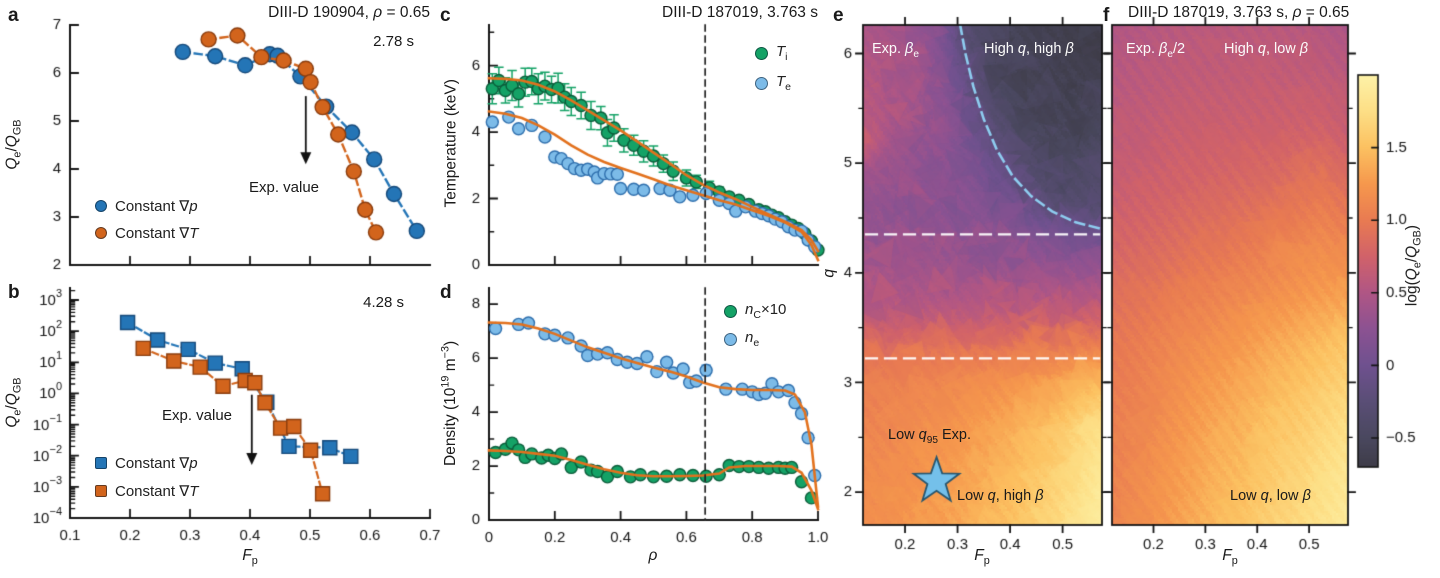 The width and height of the screenshot is (1440, 578). Describe the element at coordinates (982, 557) in the screenshot. I see `panel-e-x-axis-label: Fp` at that location.